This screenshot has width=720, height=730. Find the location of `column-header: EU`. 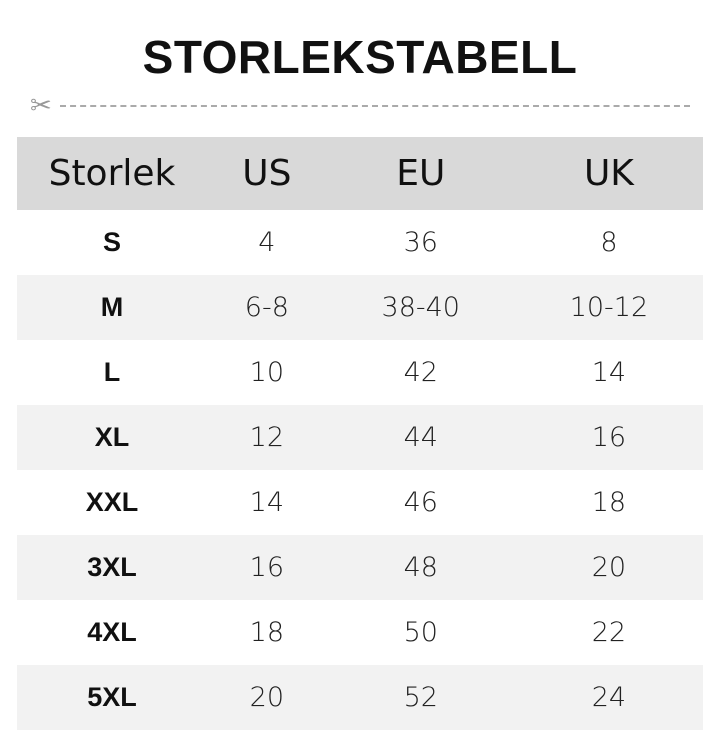

column-header: EU is located at coordinates (420, 173).